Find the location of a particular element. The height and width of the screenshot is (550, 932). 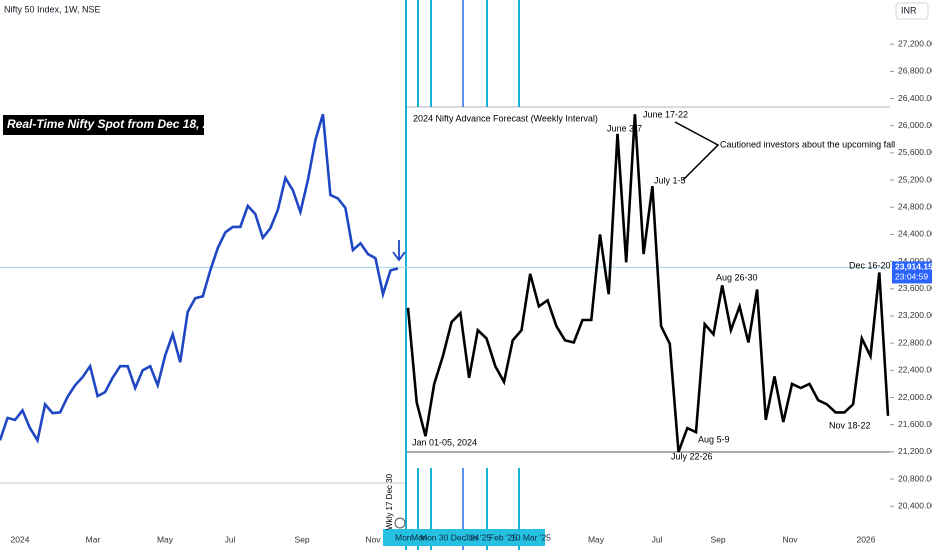

annotation: Wkly 17 Dec 30 is located at coordinates (389, 501).